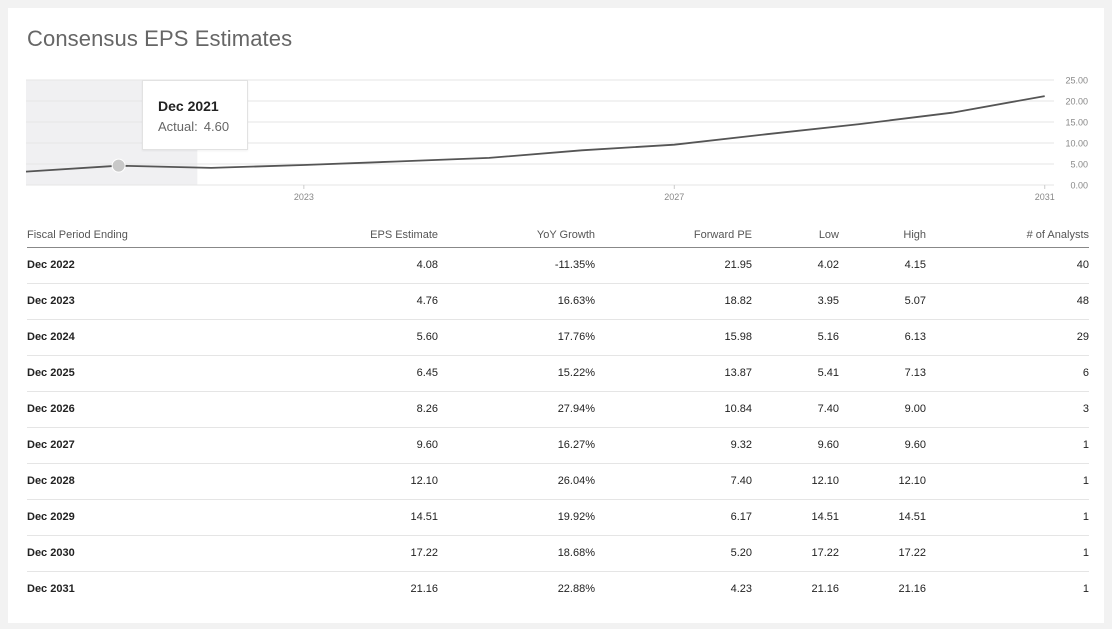 Image resolution: width=1112 pixels, height=629 pixels. What do you see at coordinates (195, 115) in the screenshot?
I see `chart-tooltip: Dec 2021 Actual: 4.60` at bounding box center [195, 115].